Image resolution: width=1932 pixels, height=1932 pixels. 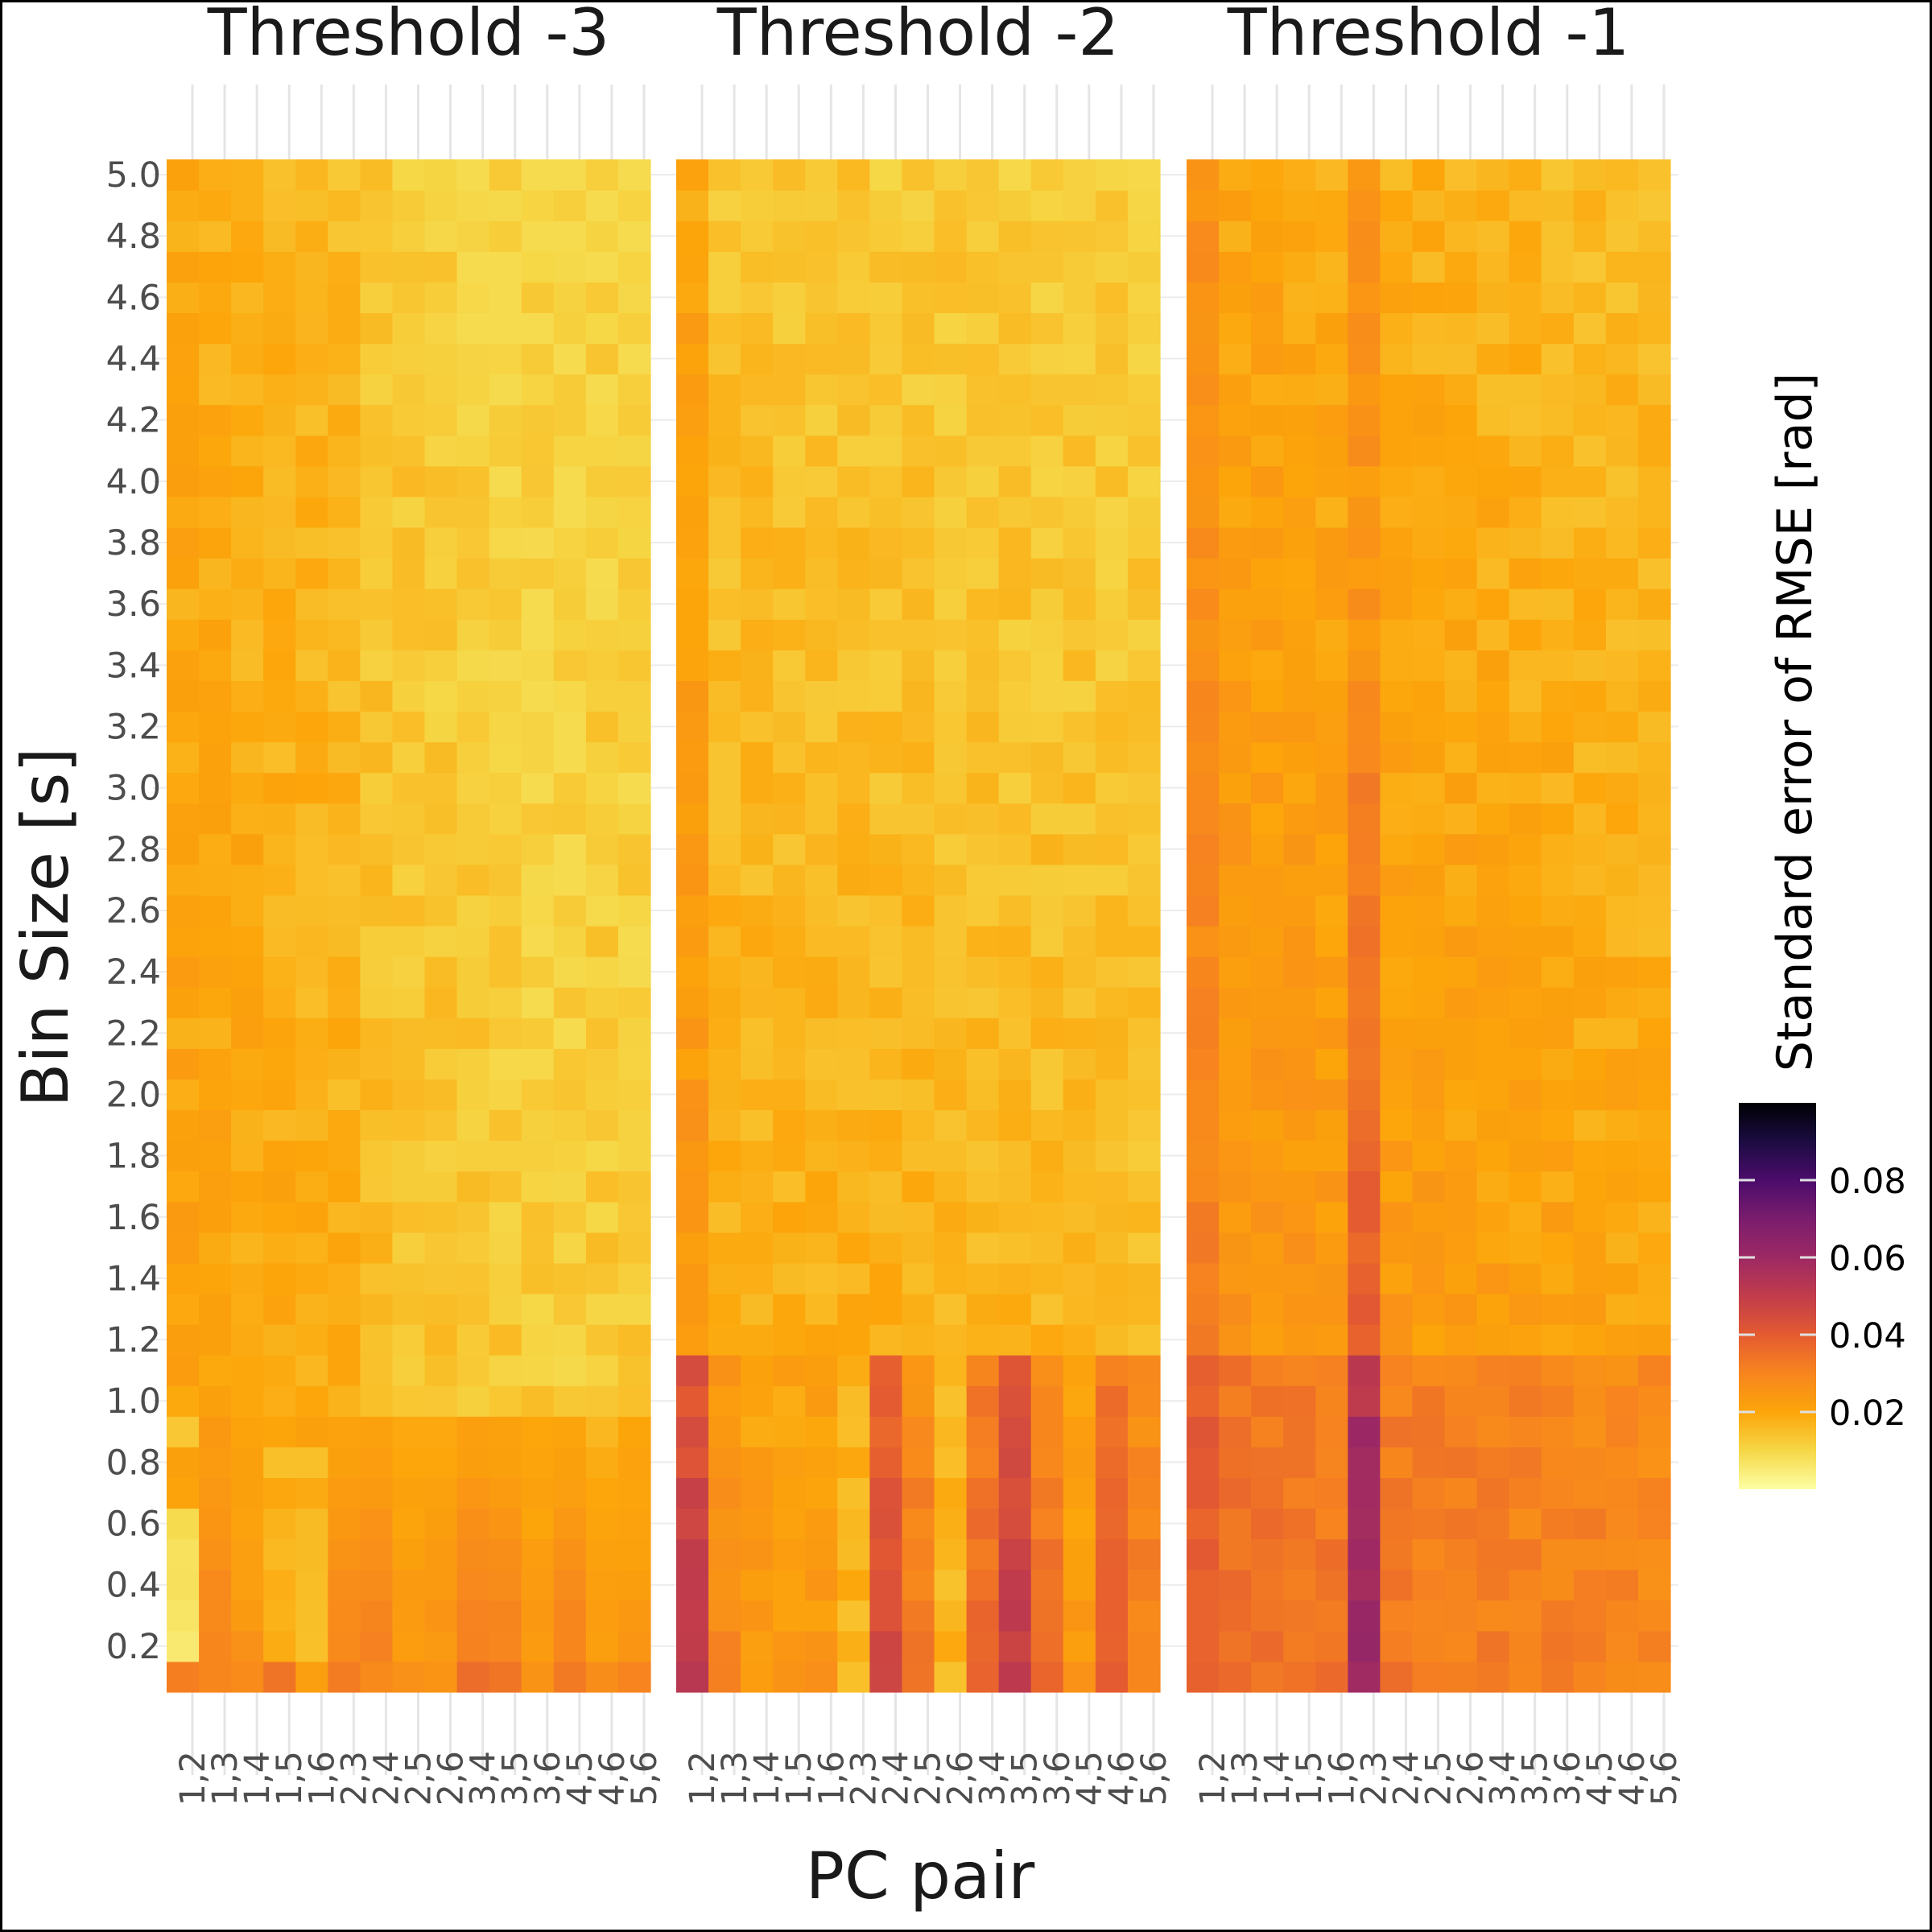 I want to click on y-tick-label: 1.0, so click(x=133, y=1401).